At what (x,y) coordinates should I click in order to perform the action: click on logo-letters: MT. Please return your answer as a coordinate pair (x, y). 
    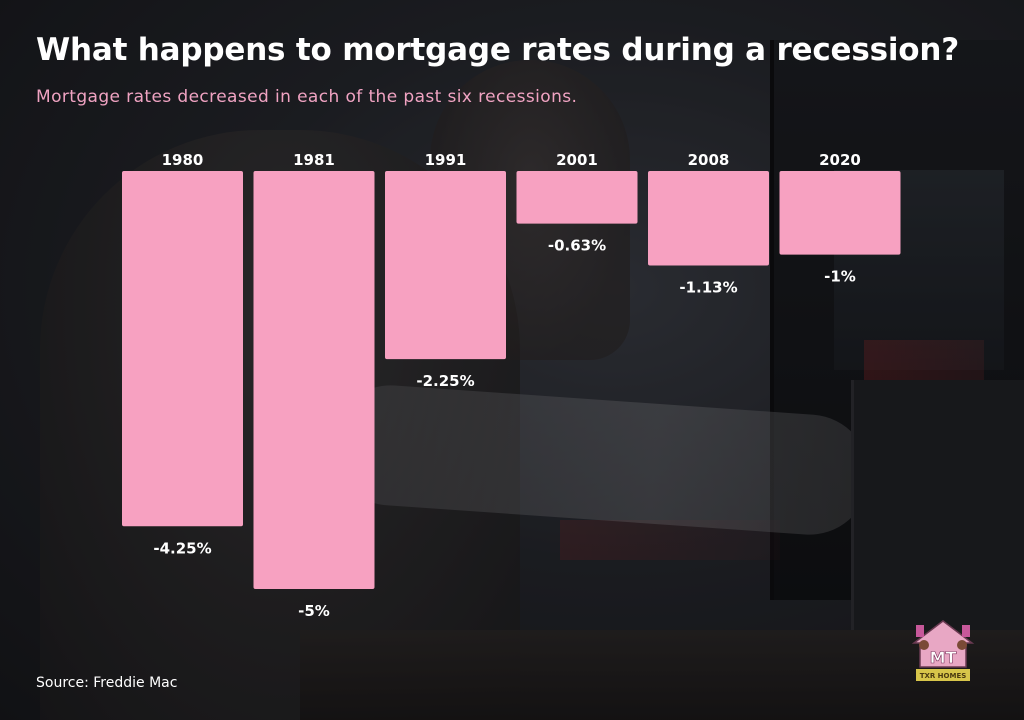
    Looking at the image, I should click on (943, 657).